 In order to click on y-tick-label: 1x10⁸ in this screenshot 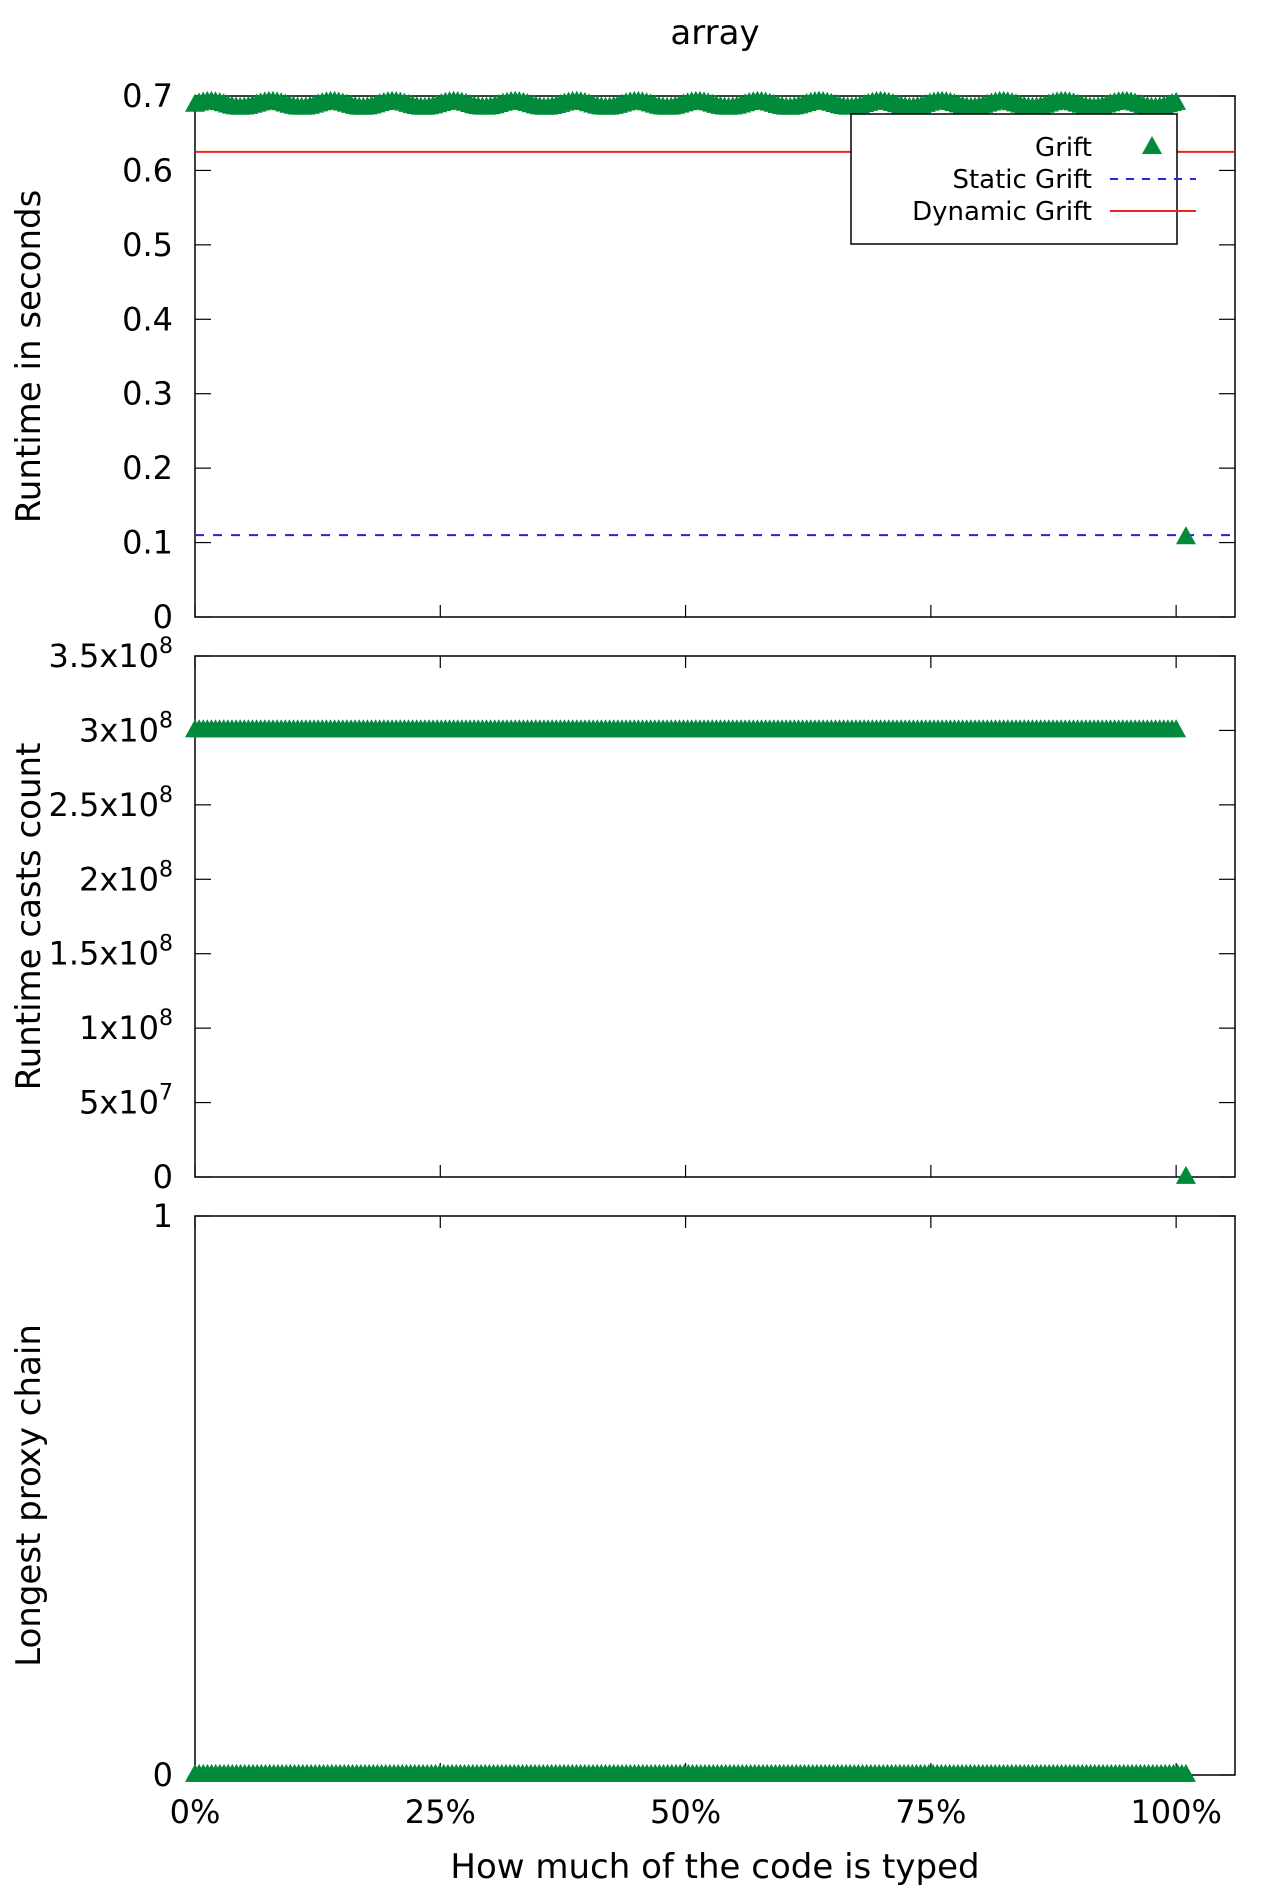, I will do `click(126, 1026)`.